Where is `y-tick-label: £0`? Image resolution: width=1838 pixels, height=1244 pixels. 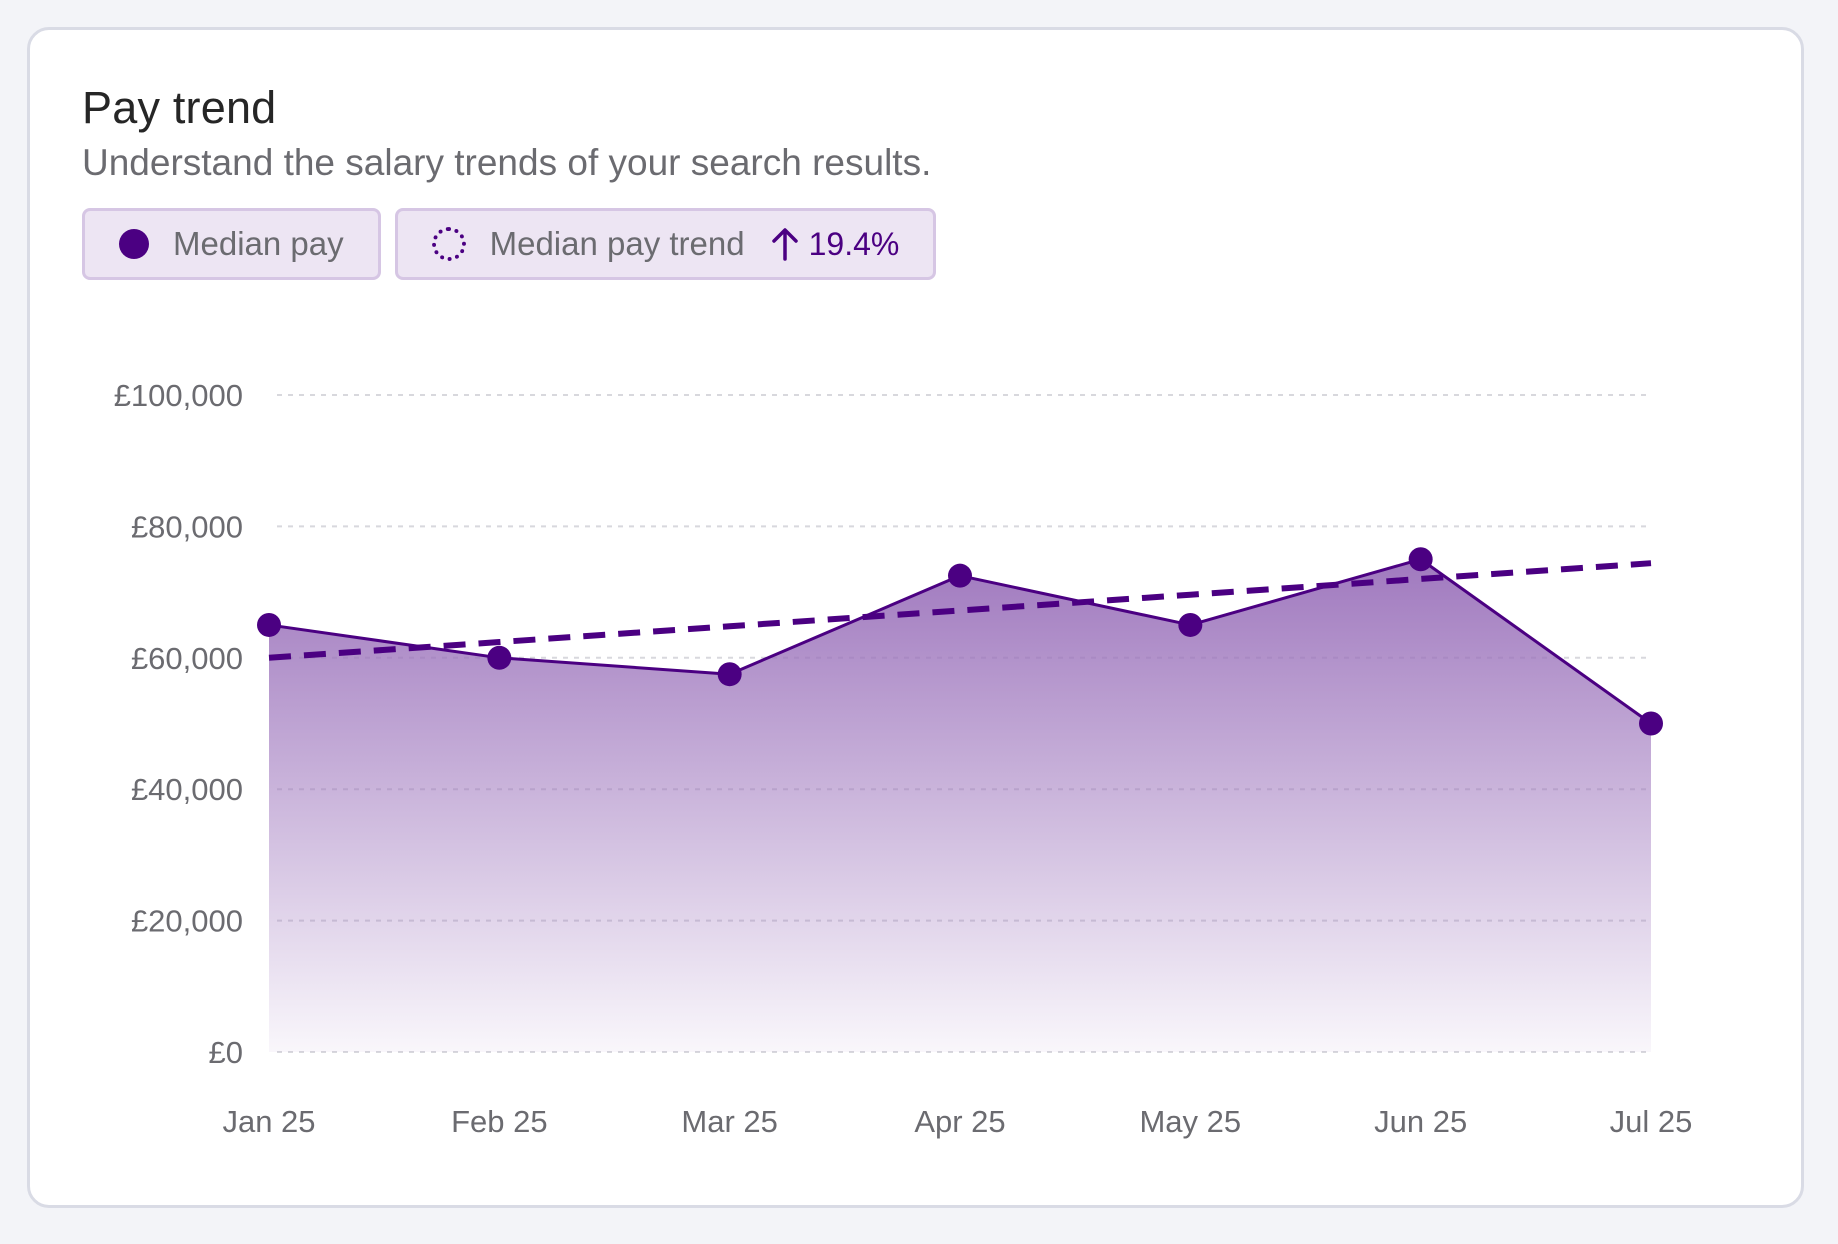
y-tick-label: £0 is located at coordinates (226, 1052).